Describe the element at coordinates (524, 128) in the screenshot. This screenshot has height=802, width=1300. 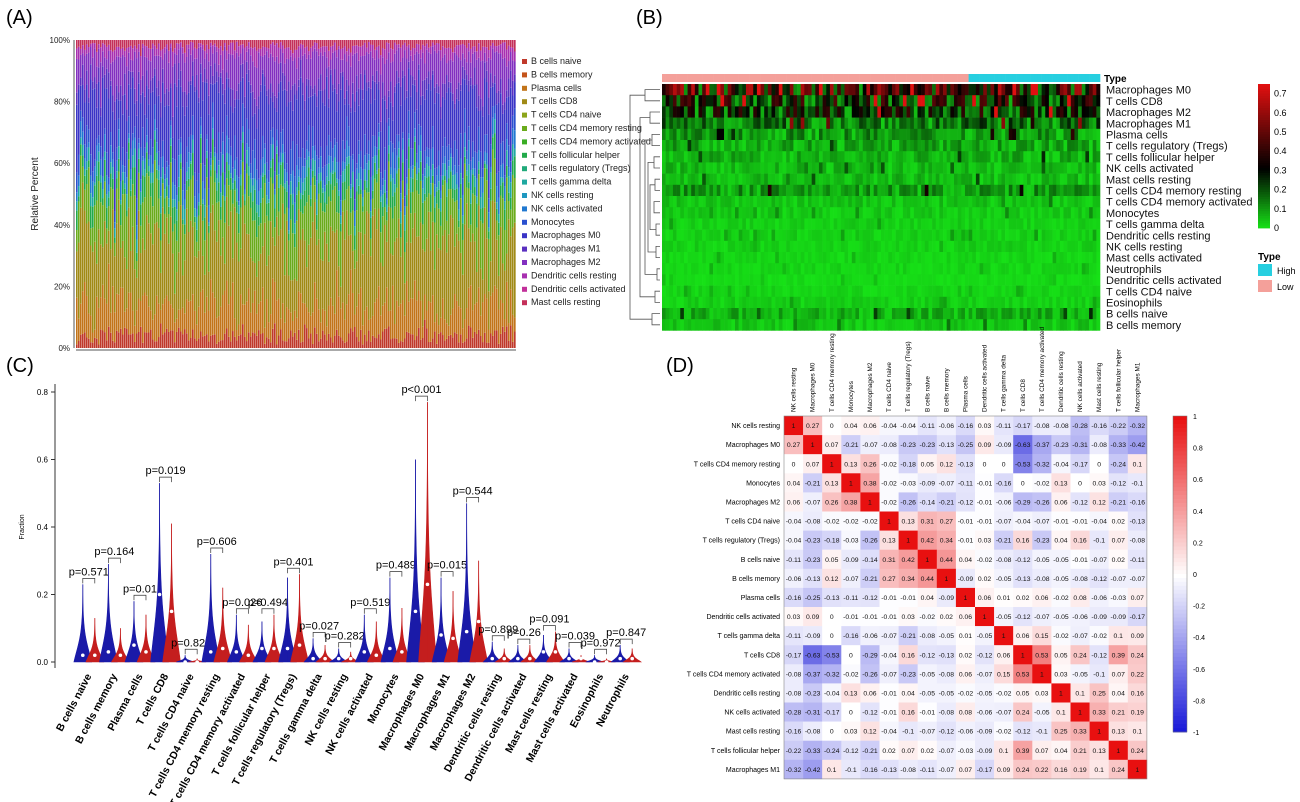
I see `a-legend-swatch` at that location.